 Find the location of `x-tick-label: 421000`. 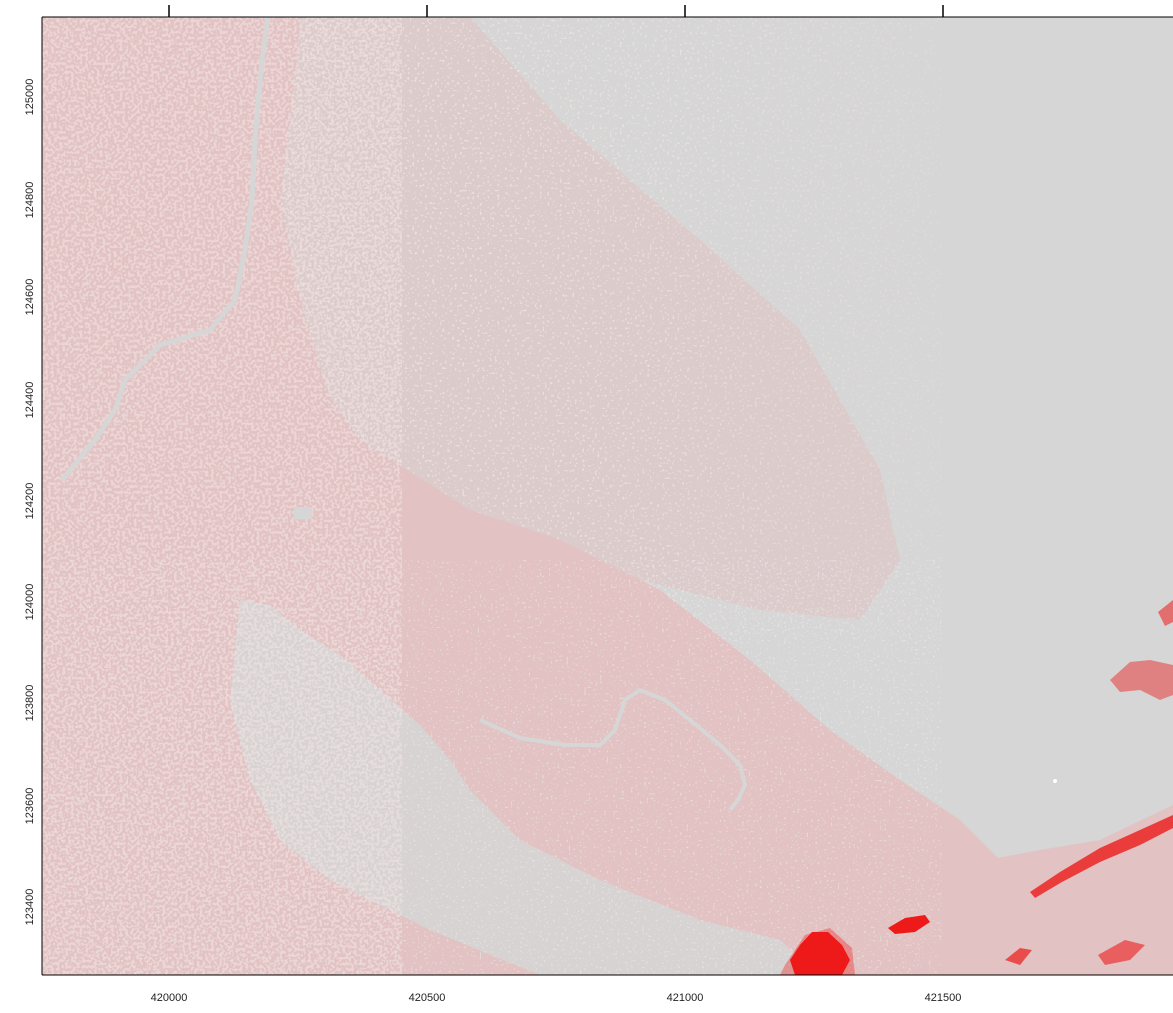

x-tick-label: 421000 is located at coordinates (685, 998).